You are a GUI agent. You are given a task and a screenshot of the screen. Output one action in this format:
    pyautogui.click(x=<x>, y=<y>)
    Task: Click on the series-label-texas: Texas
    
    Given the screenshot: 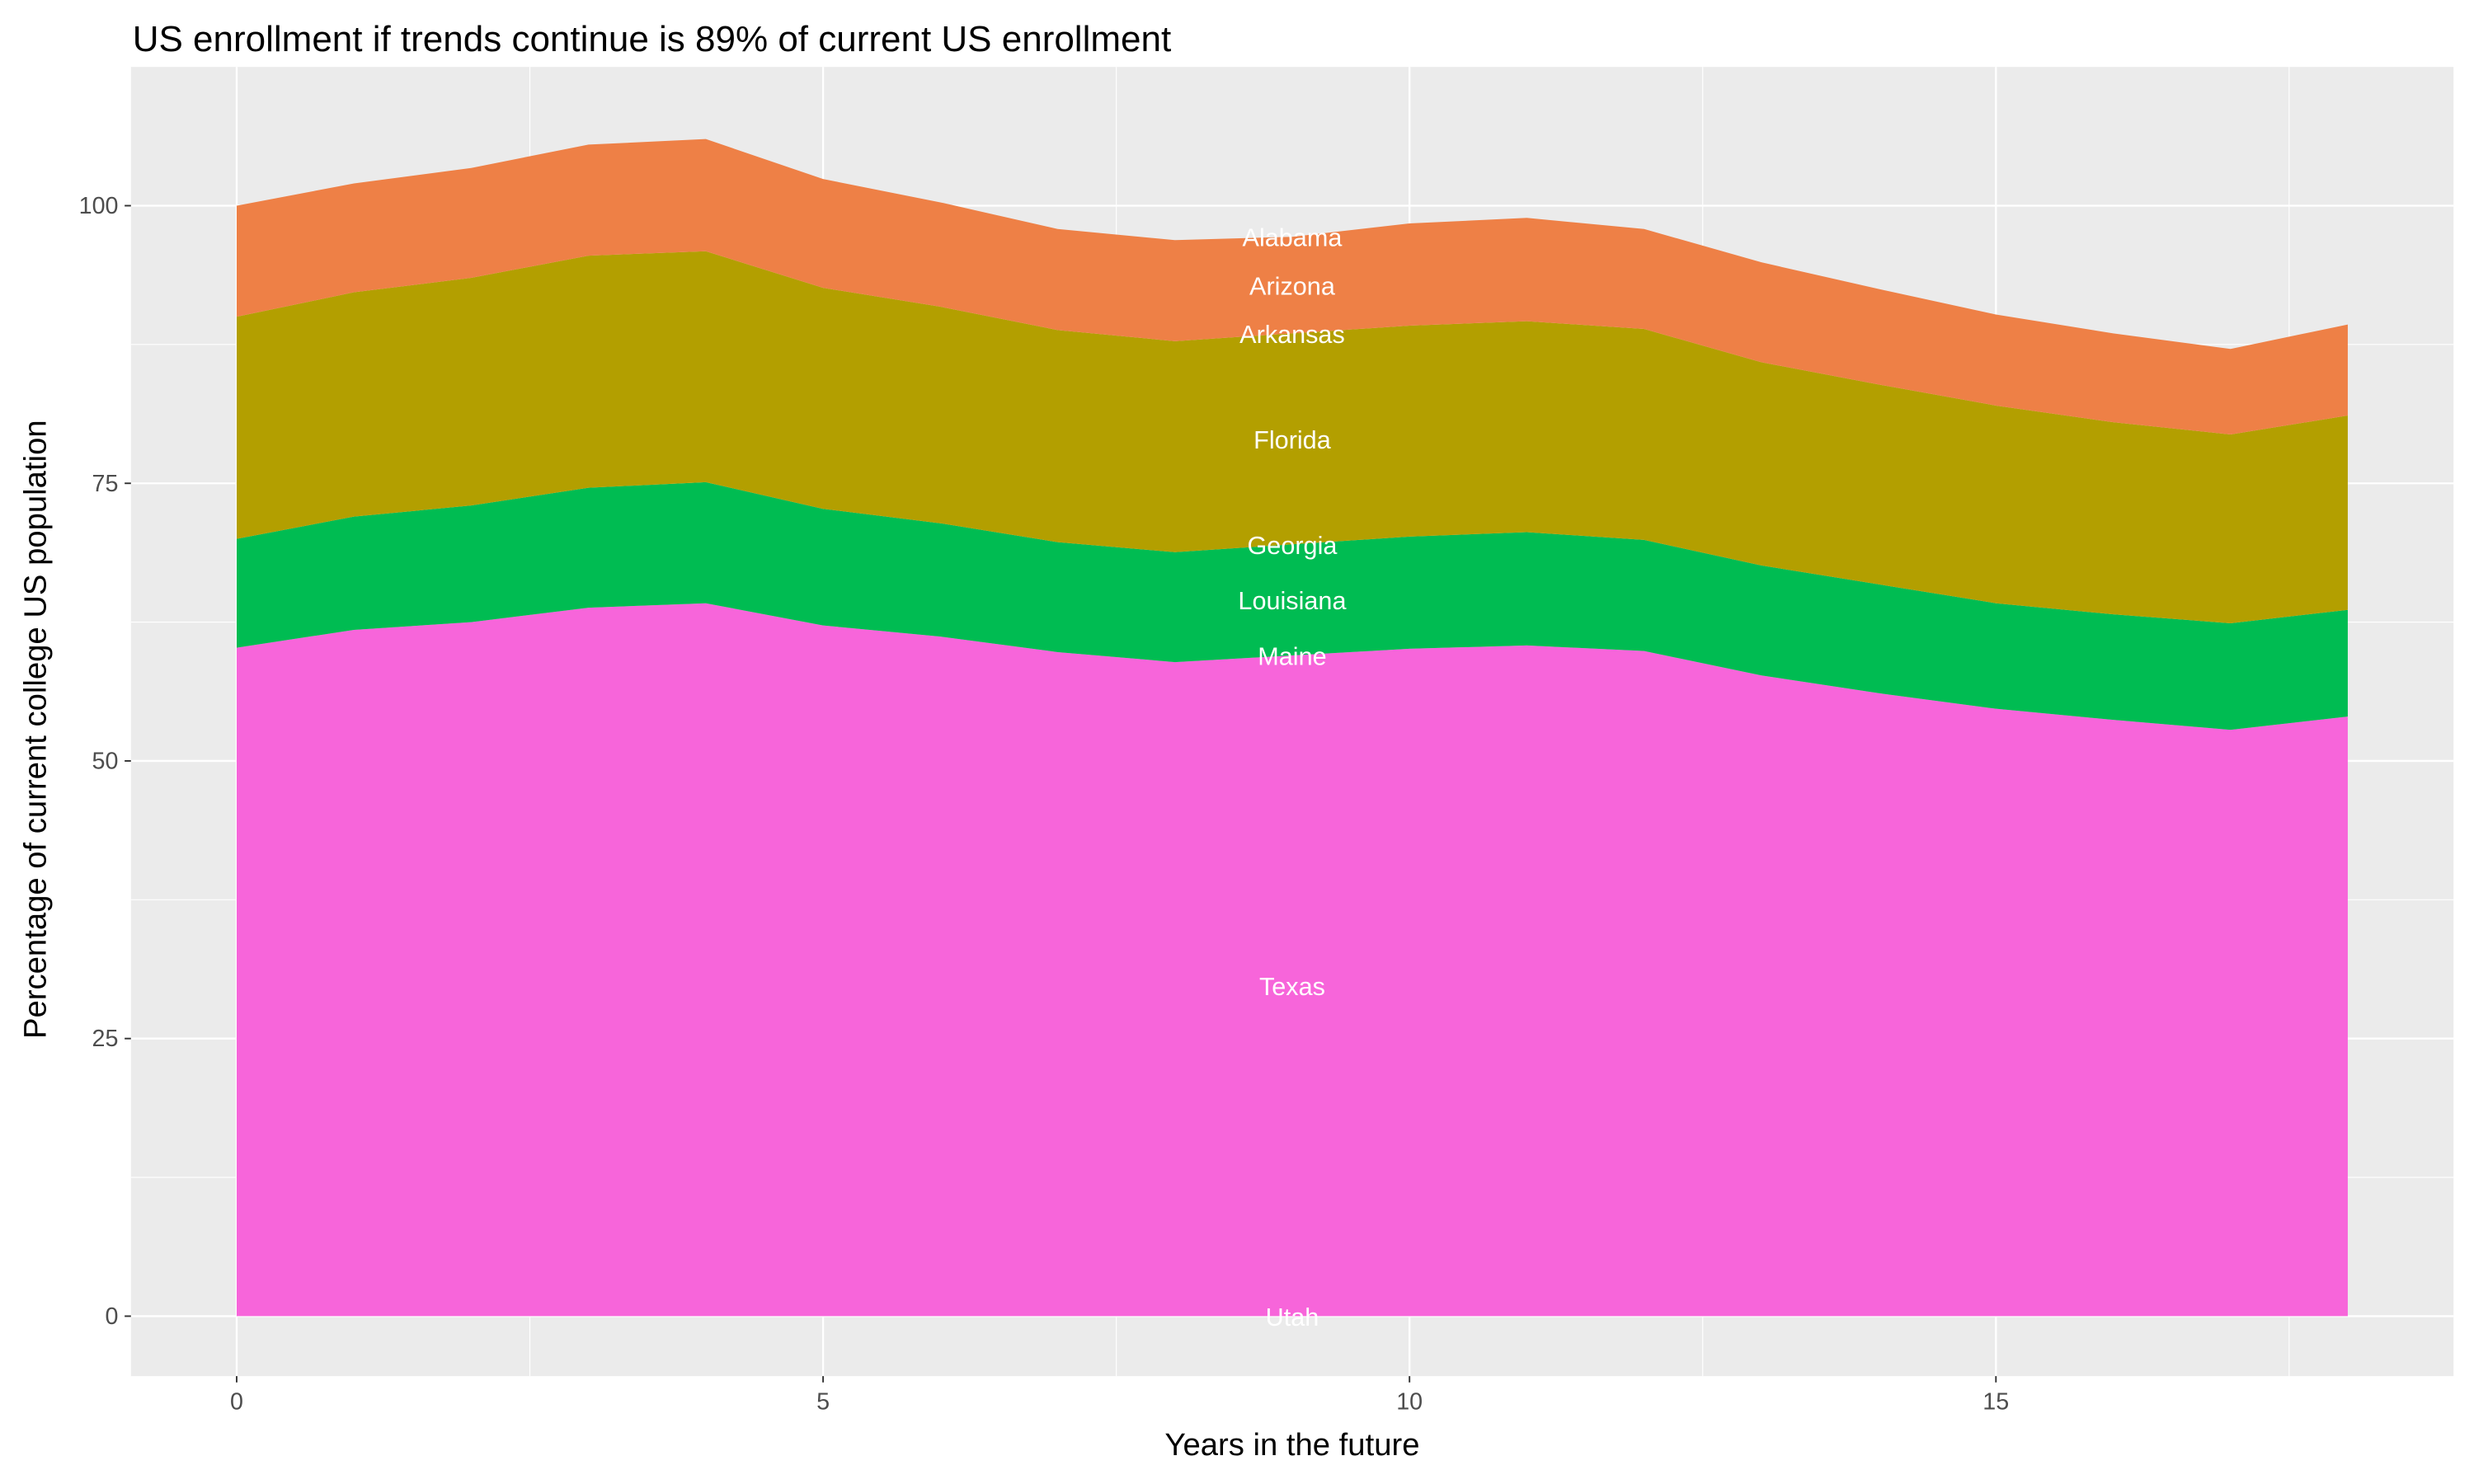 What is the action you would take?
    pyautogui.click(x=1292, y=987)
    